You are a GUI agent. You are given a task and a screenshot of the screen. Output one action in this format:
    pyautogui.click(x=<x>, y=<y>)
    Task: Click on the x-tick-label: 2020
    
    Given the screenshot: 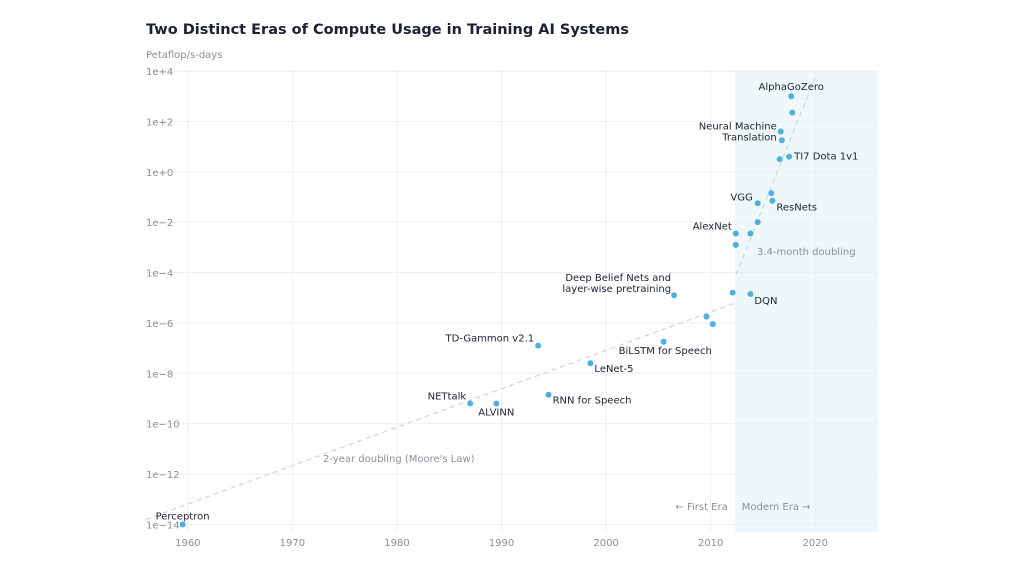 What is the action you would take?
    pyautogui.click(x=815, y=543)
    